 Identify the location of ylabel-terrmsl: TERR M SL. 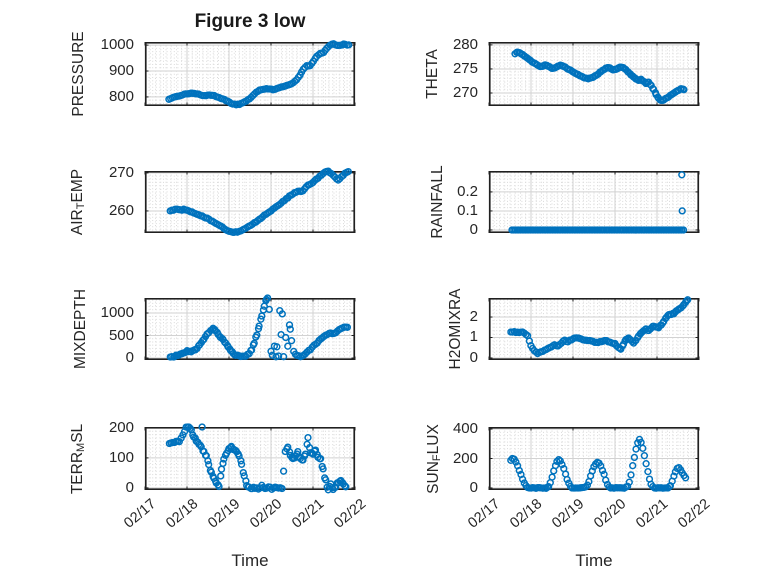
(78, 458).